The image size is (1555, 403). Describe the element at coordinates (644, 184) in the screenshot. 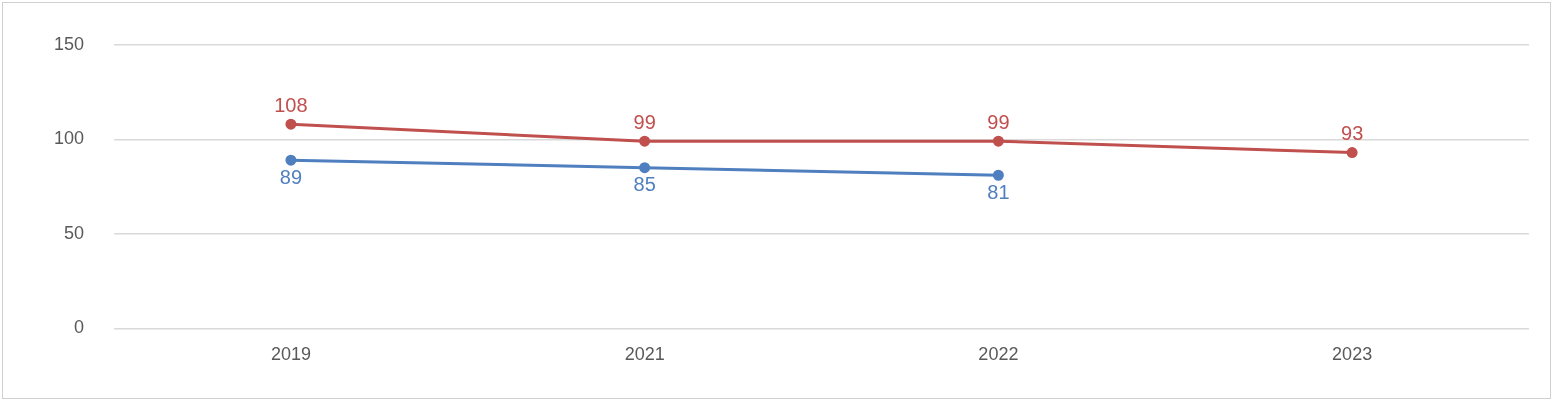

I see `data-label: 85` at that location.